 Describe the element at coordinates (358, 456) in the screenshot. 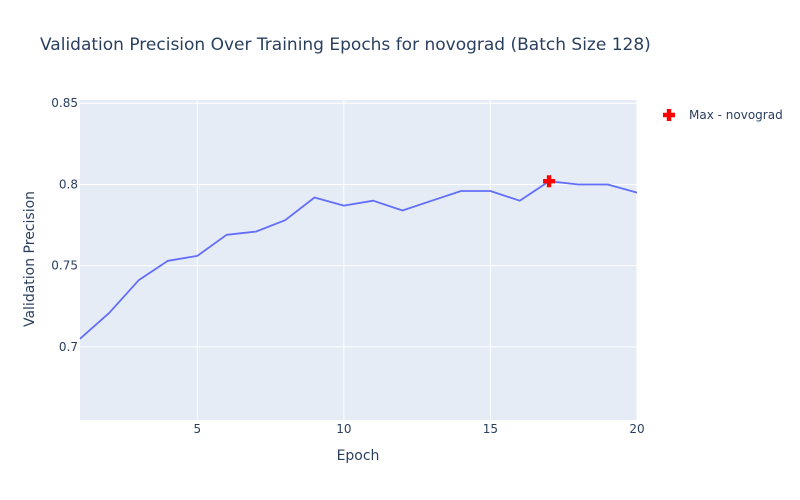

I see `x-axis-title: Epoch` at that location.